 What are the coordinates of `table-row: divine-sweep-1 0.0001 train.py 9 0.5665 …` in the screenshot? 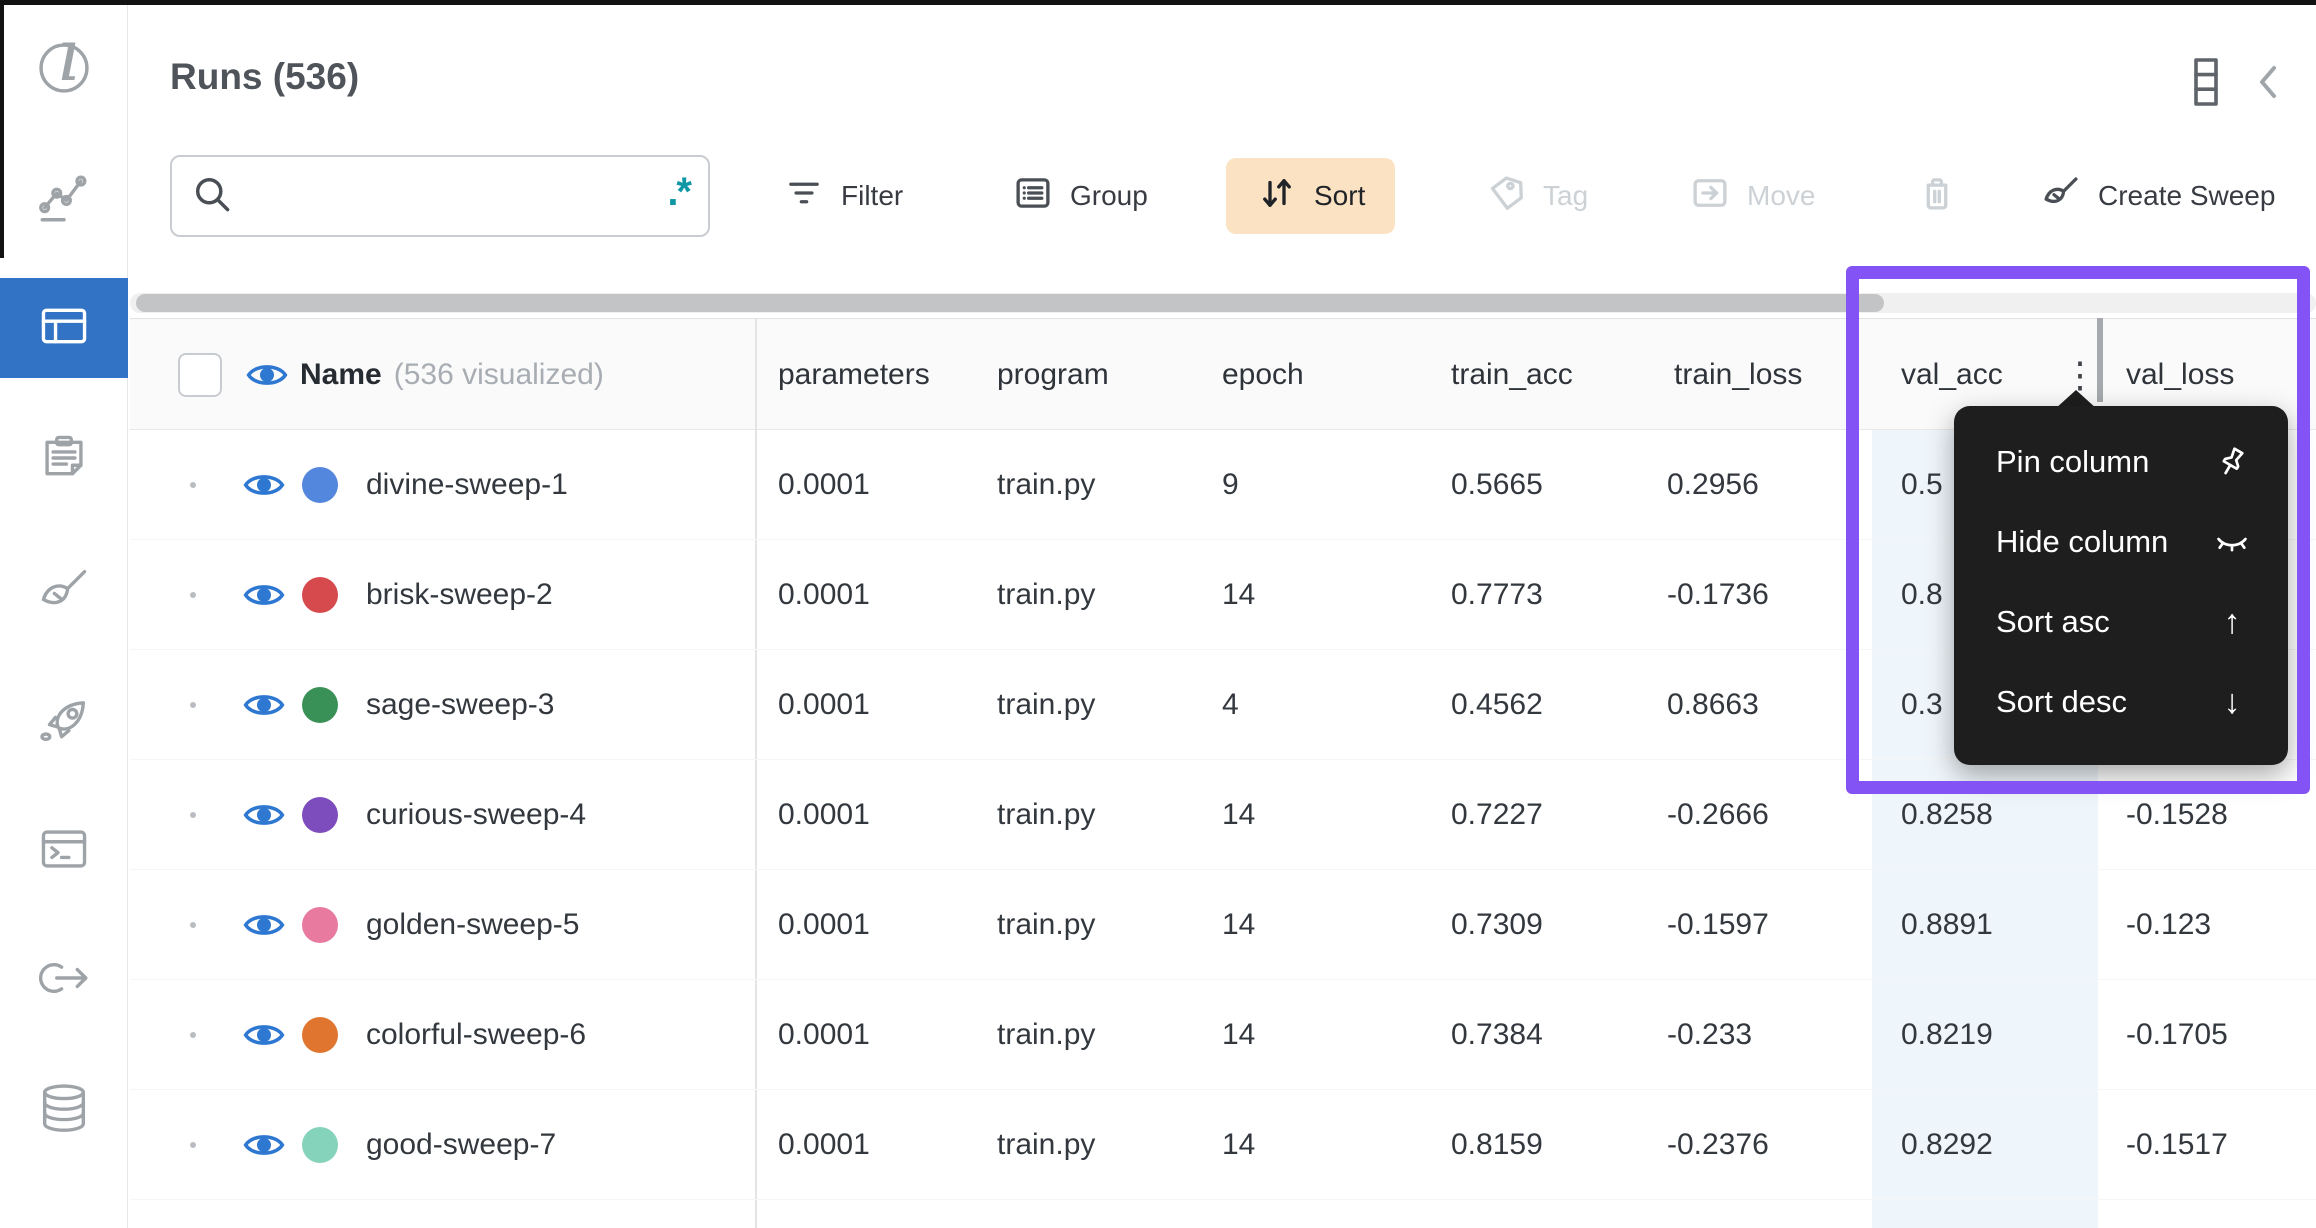 It's located at (1223, 485).